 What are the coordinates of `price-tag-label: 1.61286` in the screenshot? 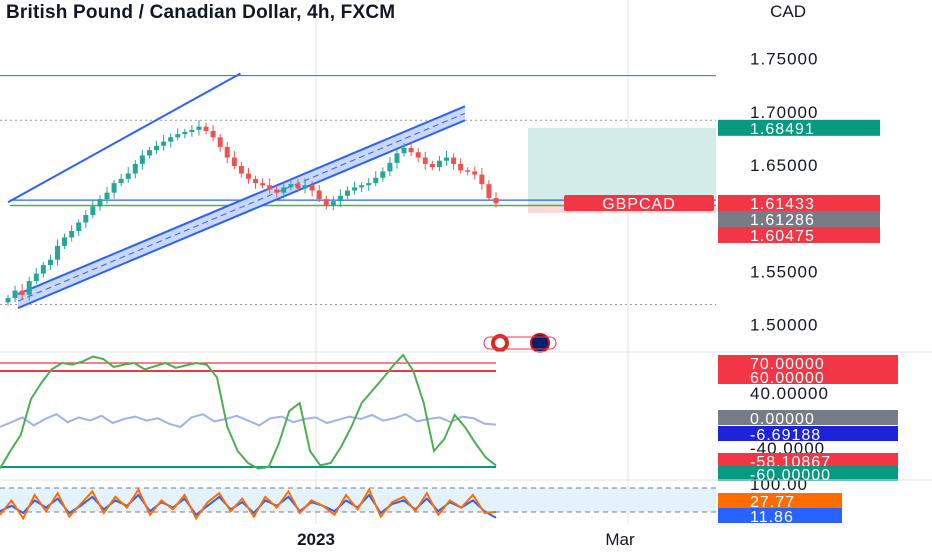 It's located at (782, 220).